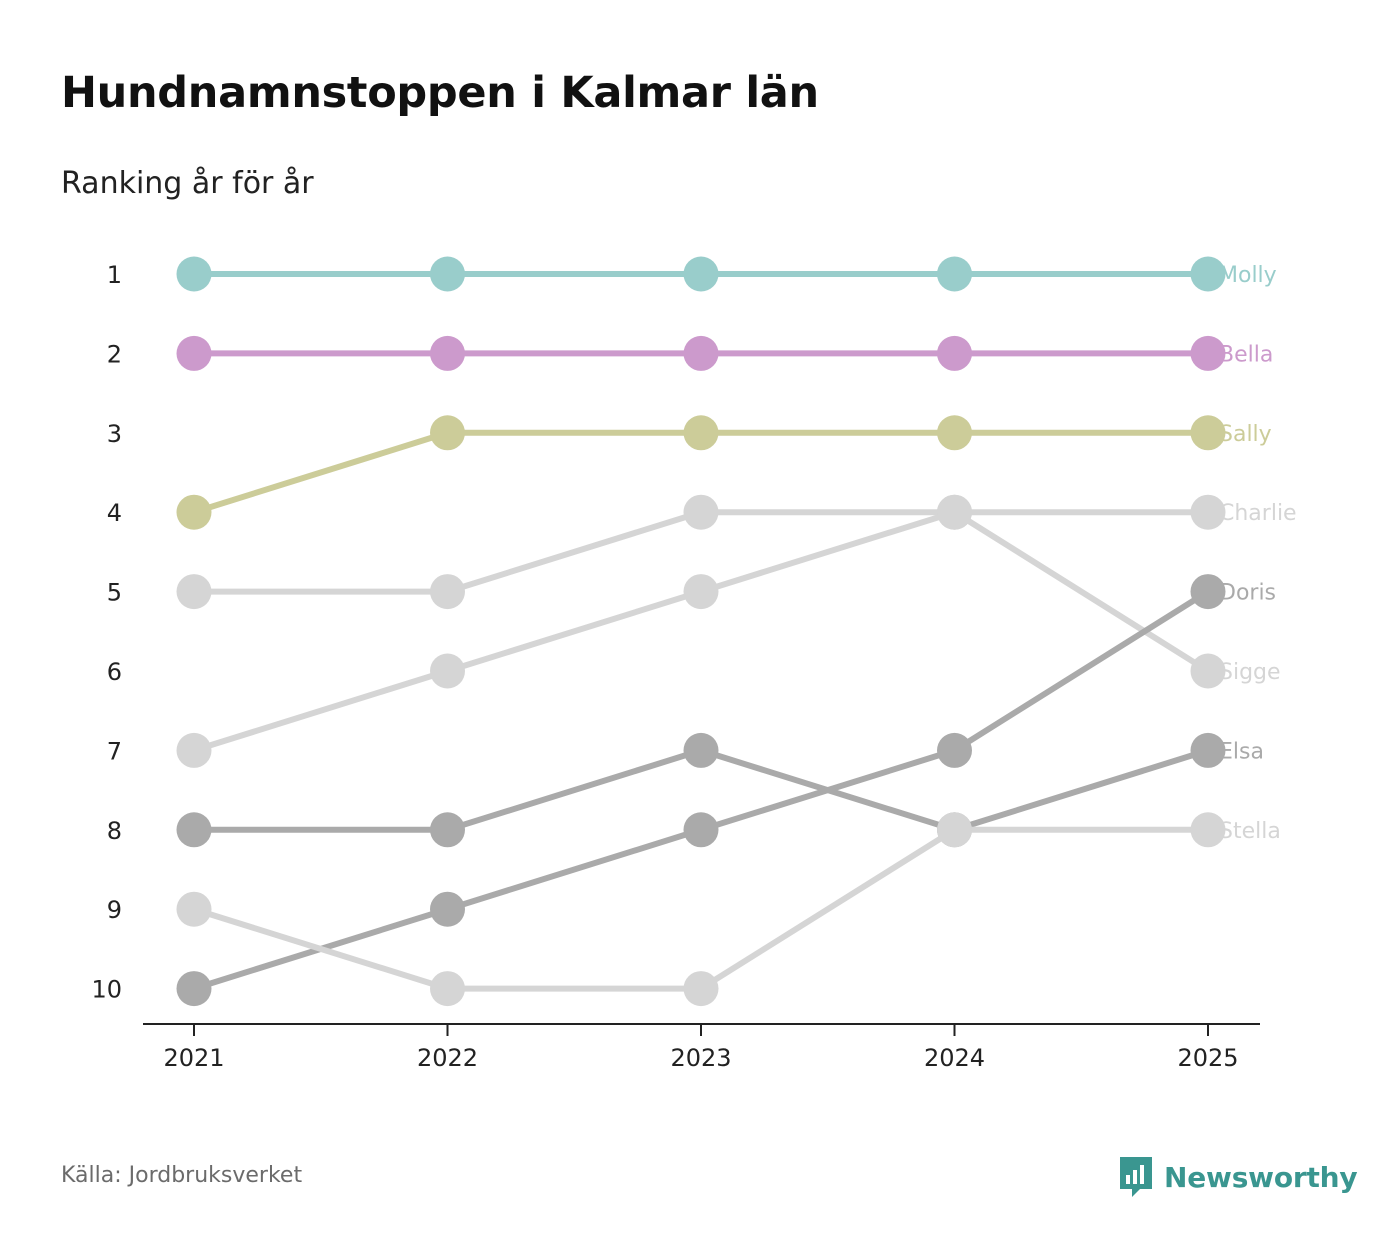  I want to click on data-point-molly-2024, so click(954, 274).